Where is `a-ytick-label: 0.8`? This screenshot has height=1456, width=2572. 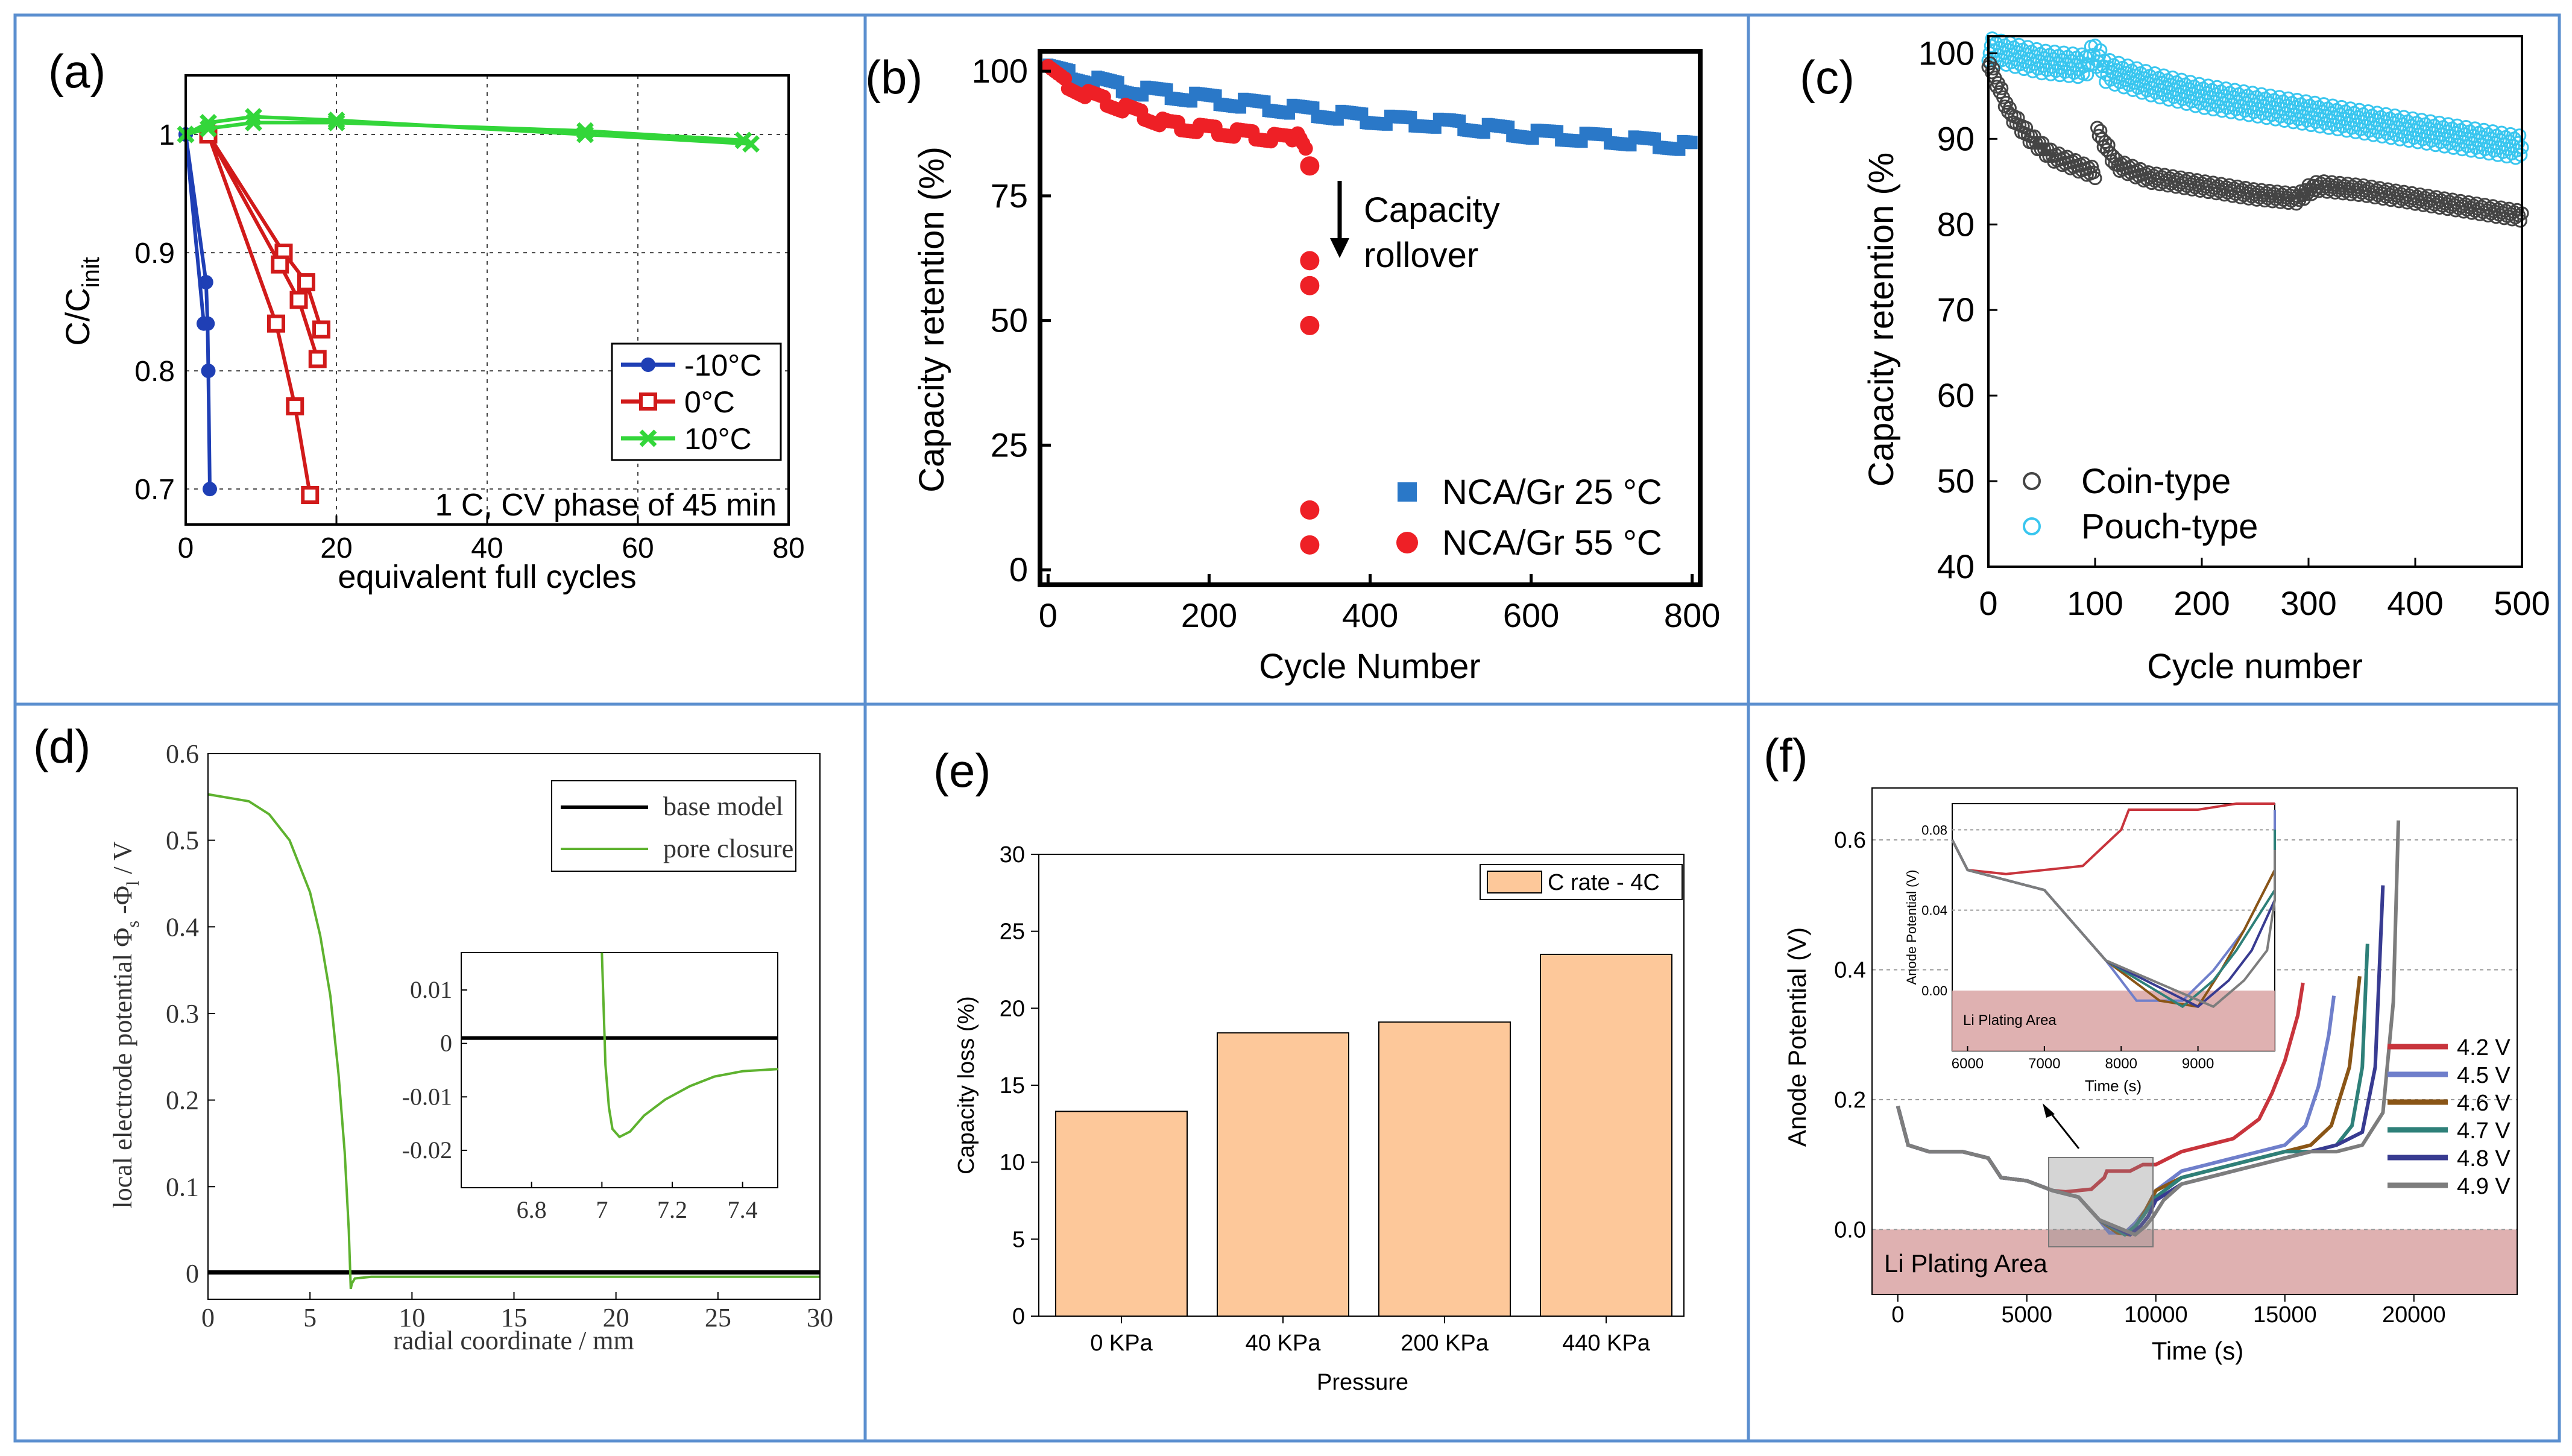
a-ytick-label: 0.8 is located at coordinates (154, 372).